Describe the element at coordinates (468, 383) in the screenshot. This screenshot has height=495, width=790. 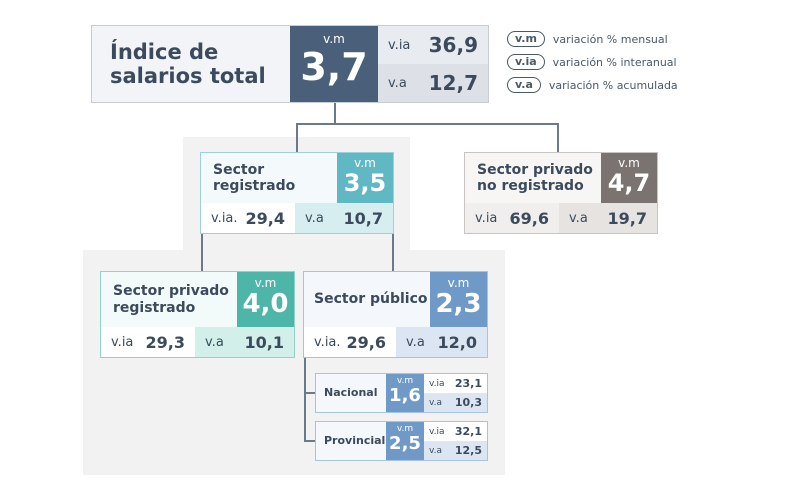
I see `nacional-via-value: 23,1` at that location.